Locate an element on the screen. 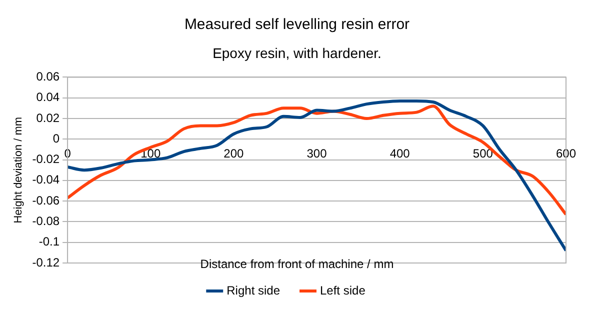  x-tick-label: 600 is located at coordinates (566, 153).